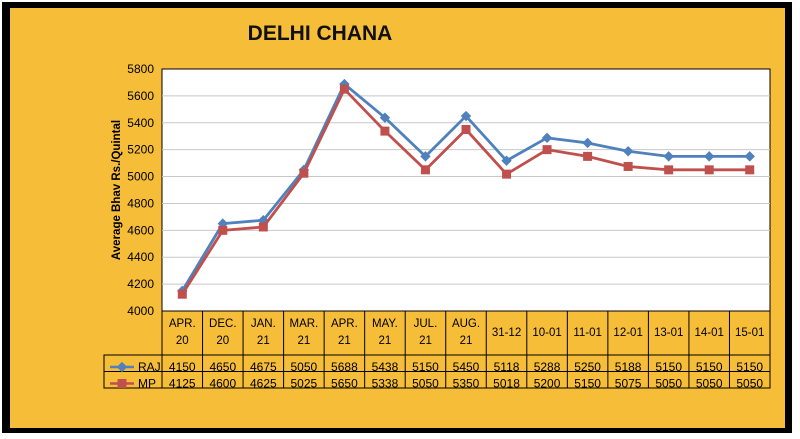 The height and width of the screenshot is (439, 800). Describe the element at coordinates (140, 203) in the screenshot. I see `y-tick-label: 4800` at that location.